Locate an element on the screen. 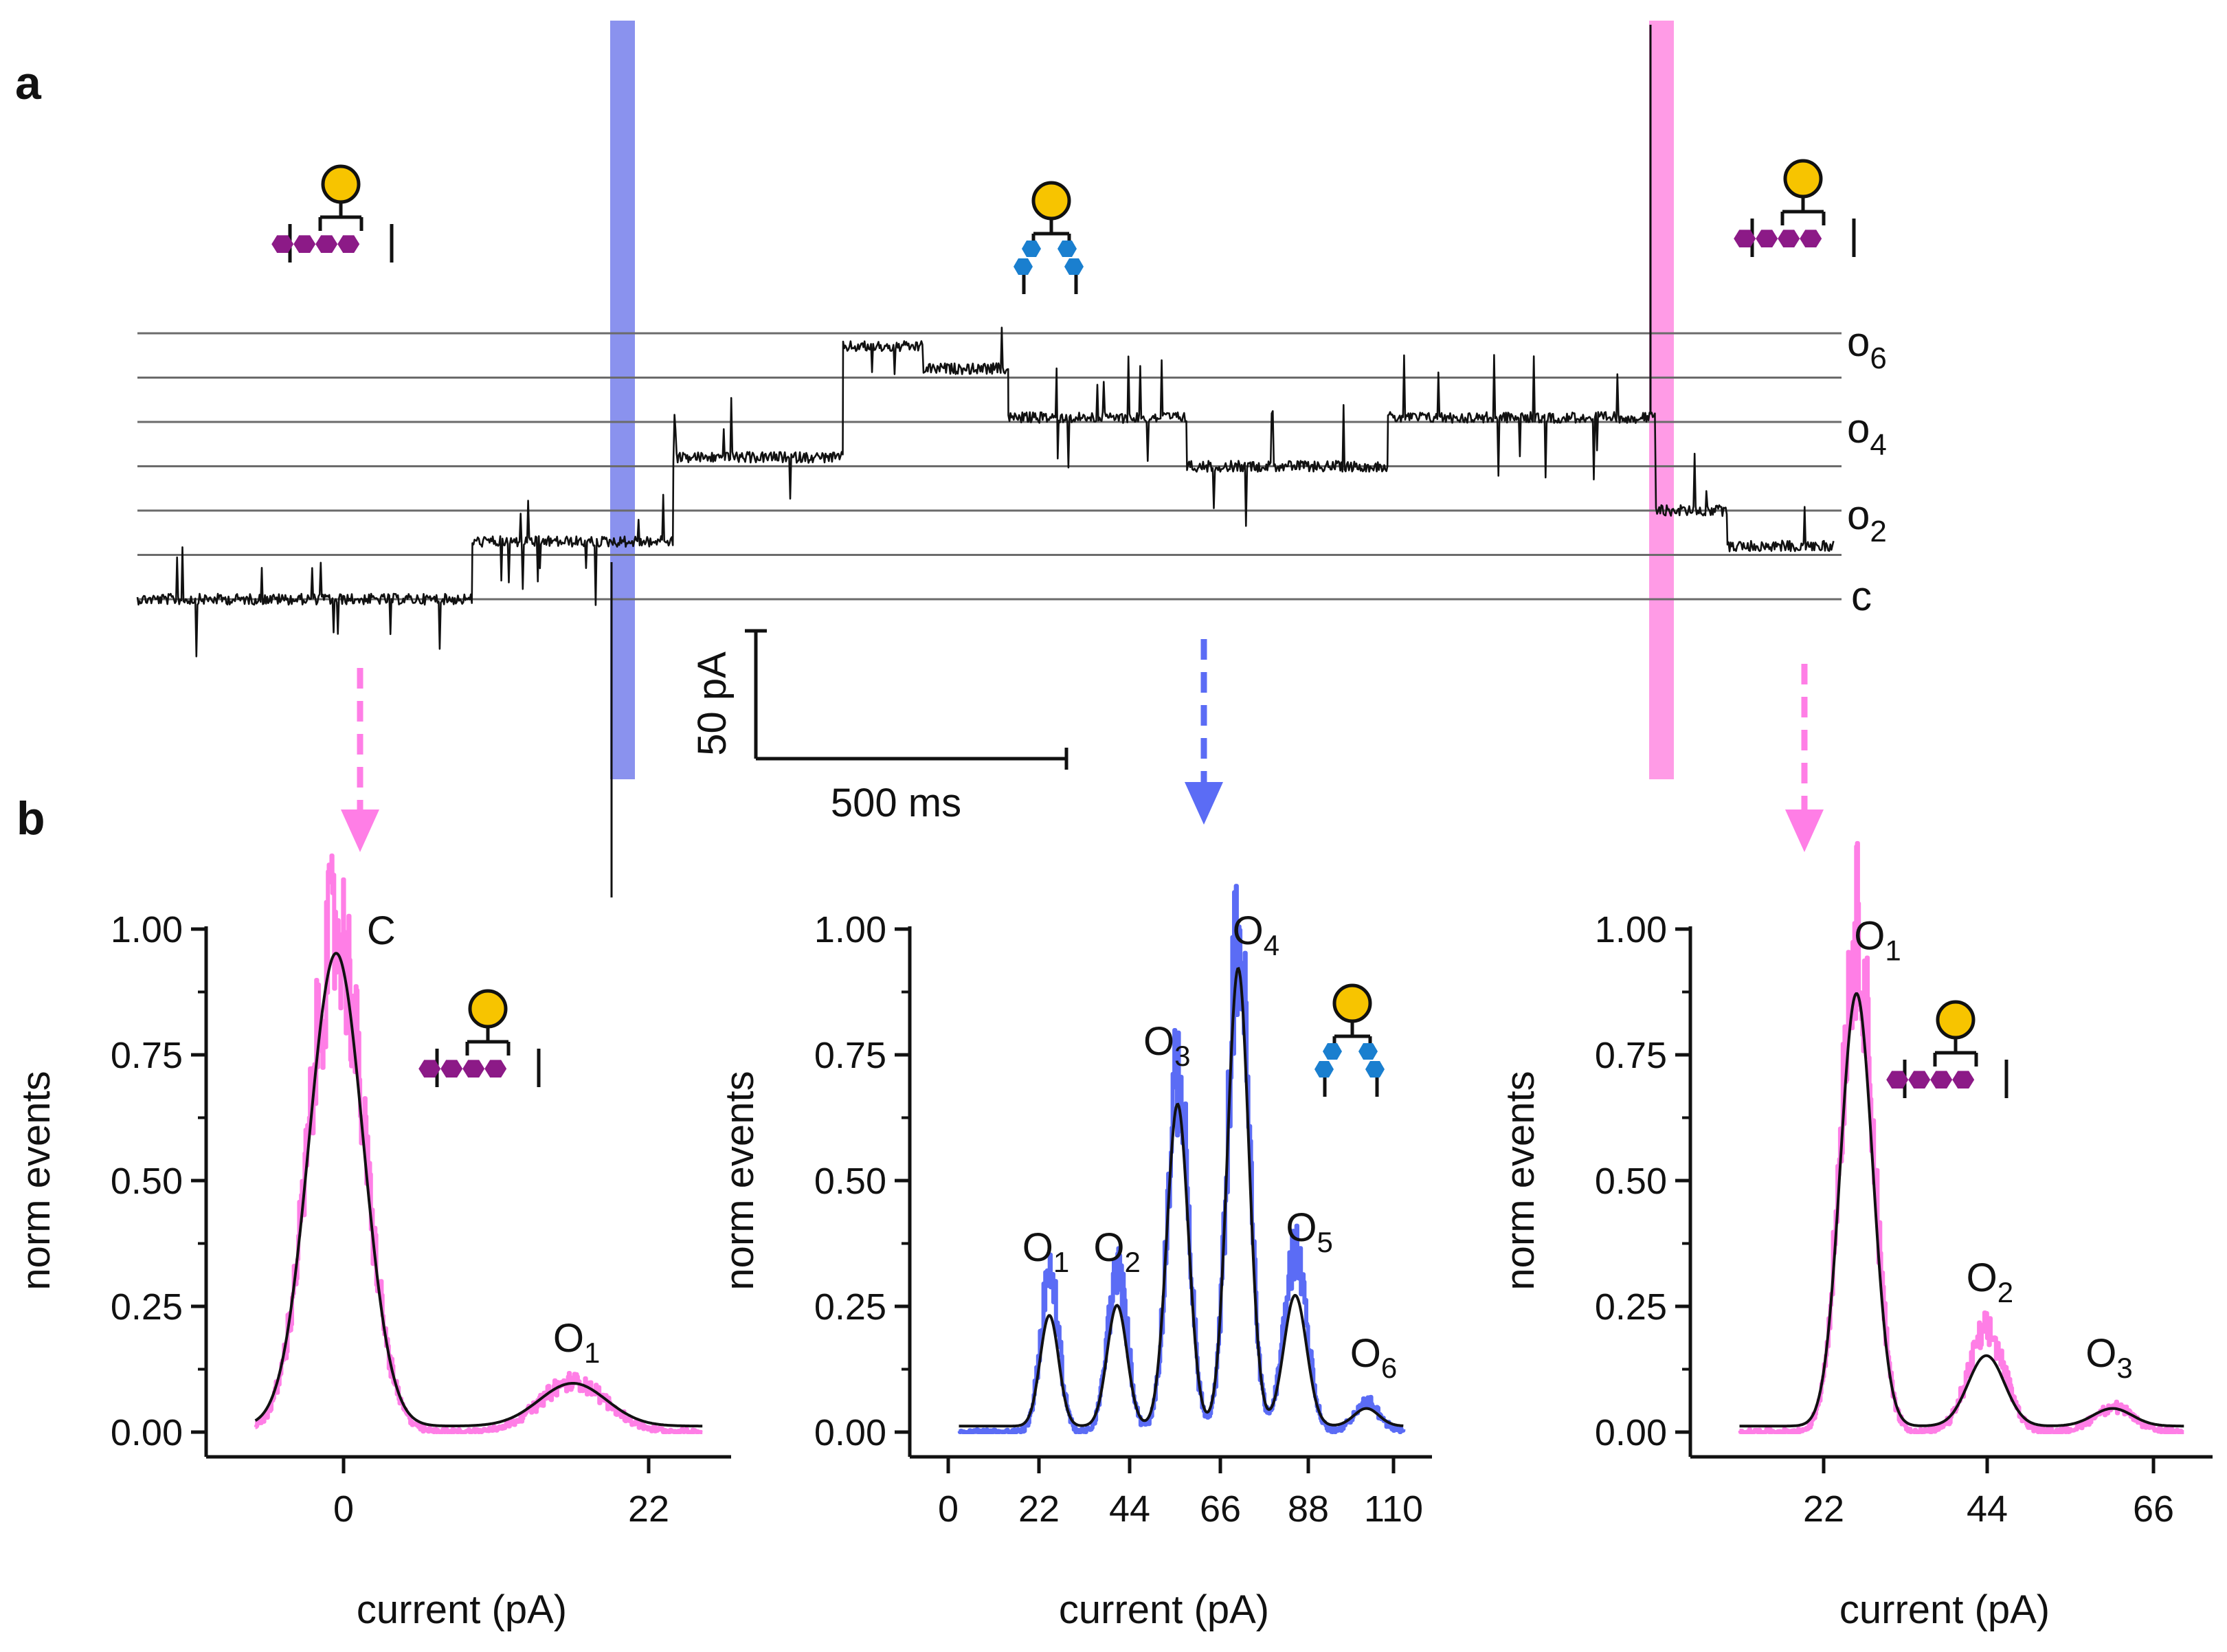  level-label-o4: o4 is located at coordinates (1867, 433).